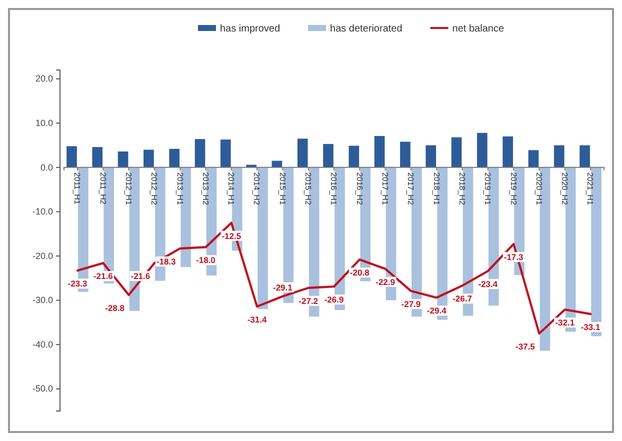  I want to click on data-label: -29.1, so click(283, 287).